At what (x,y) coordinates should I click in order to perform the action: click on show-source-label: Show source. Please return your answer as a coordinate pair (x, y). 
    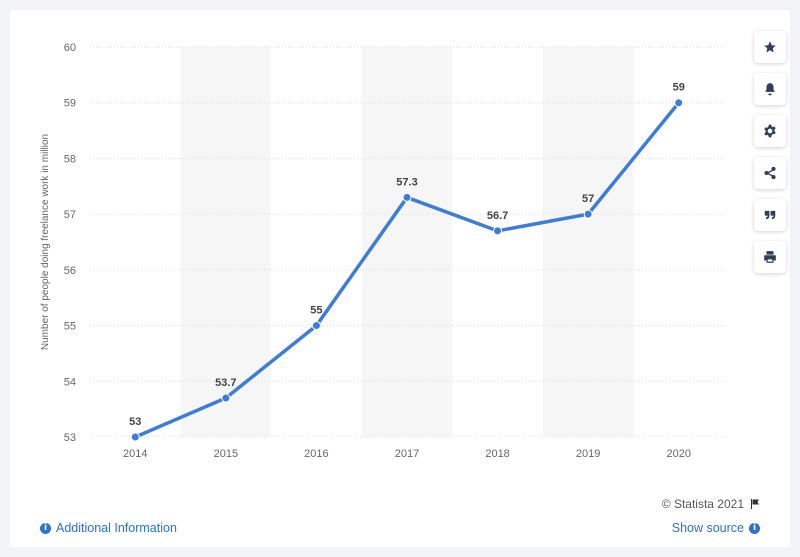
    Looking at the image, I should click on (707, 528).